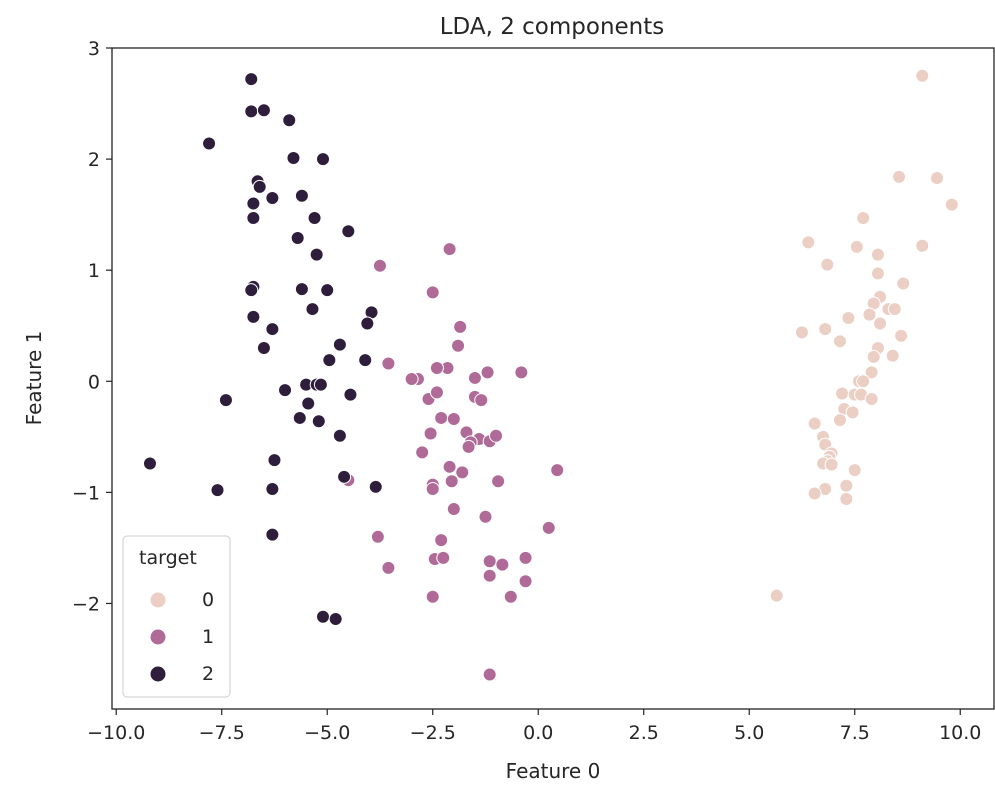  Describe the element at coordinates (86, 493) in the screenshot. I see `y-tick-label: −1` at that location.